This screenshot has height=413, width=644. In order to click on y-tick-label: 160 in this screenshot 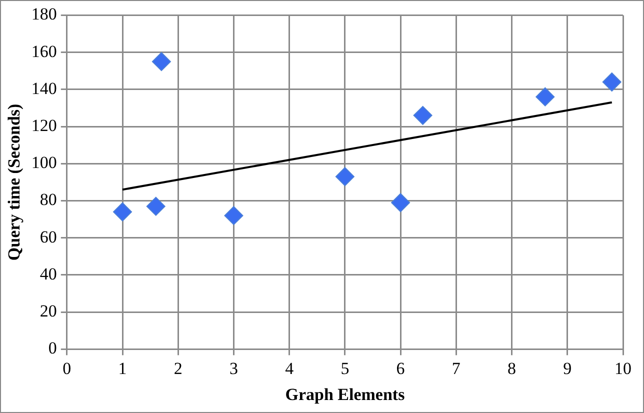, I will do `click(44, 51)`.